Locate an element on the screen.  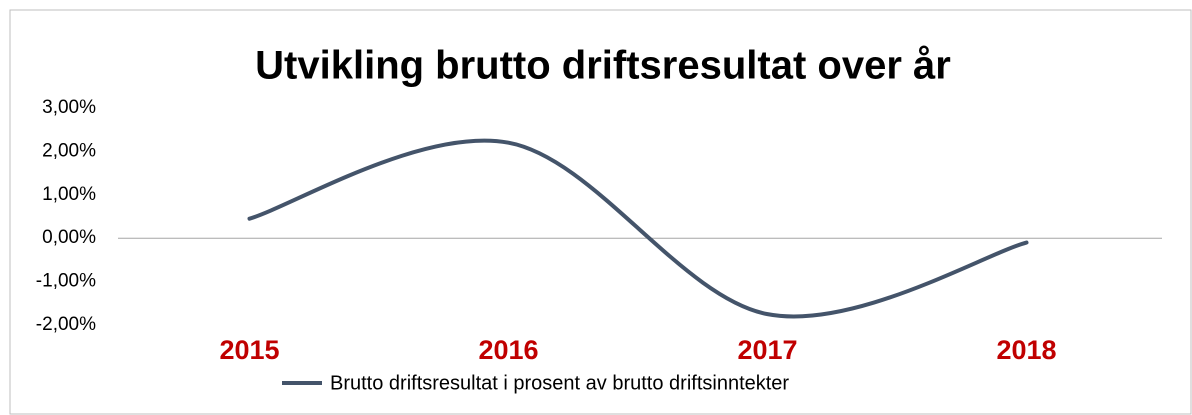
y-tick-label: 0,00% is located at coordinates (69, 237).